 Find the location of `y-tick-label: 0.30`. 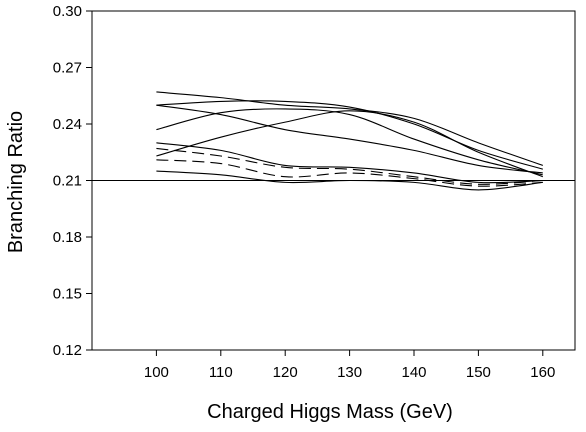

y-tick-label: 0.30 is located at coordinates (67, 11).